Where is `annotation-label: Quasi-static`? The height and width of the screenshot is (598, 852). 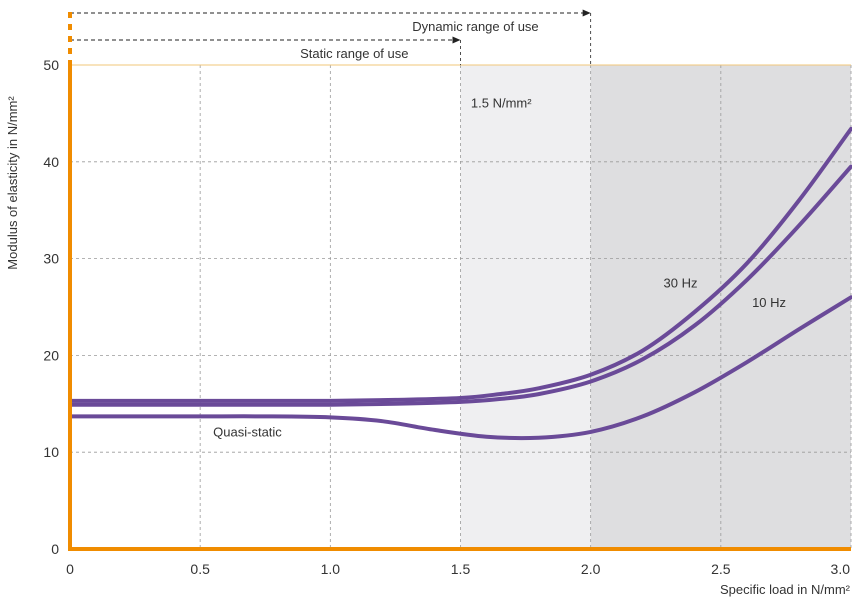 annotation-label: Quasi-static is located at coordinates (247, 432).